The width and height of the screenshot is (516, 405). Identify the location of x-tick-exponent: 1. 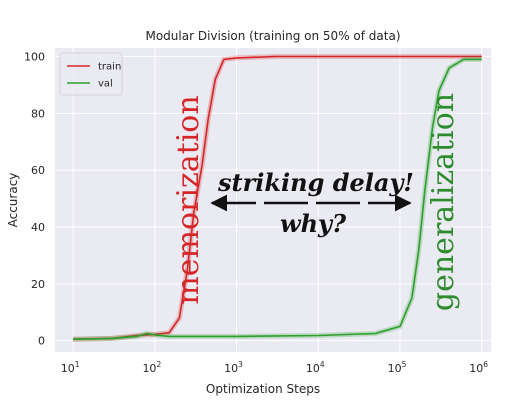
(77, 364).